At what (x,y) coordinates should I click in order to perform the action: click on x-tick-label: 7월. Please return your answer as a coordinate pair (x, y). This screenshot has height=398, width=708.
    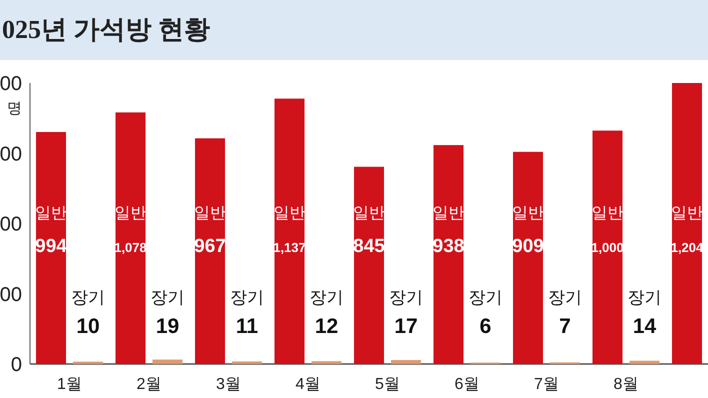
    Looking at the image, I should click on (546, 384).